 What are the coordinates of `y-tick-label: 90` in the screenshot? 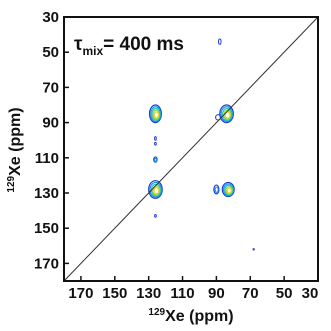 It's located at (50, 123).